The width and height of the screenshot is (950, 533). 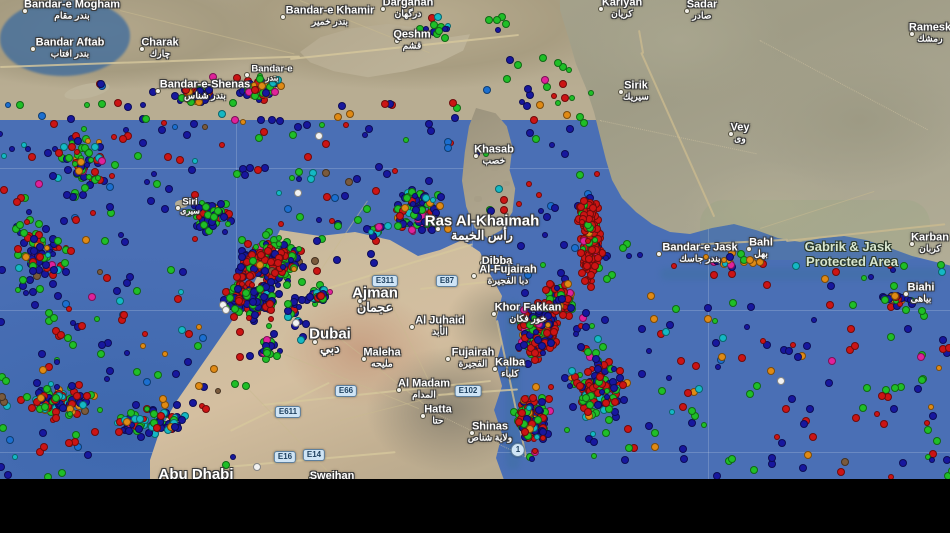 What do you see at coordinates (494, 168) in the screenshot?
I see `island-musandam-small` at bounding box center [494, 168].